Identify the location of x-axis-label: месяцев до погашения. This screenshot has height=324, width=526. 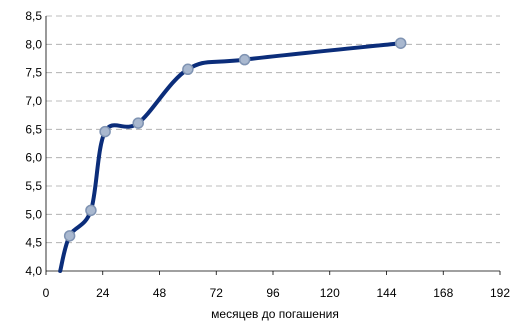
(275, 314).